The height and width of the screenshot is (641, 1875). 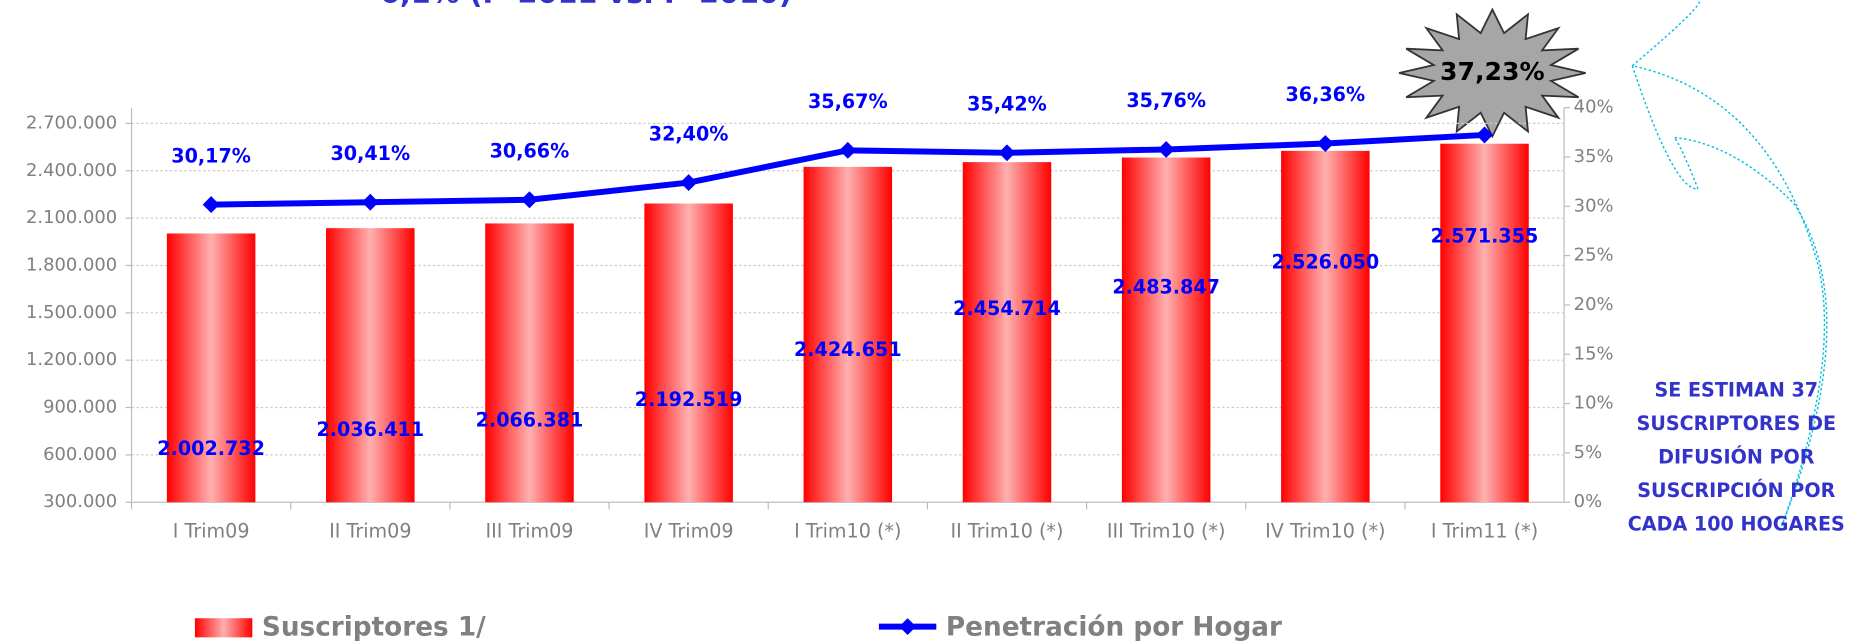 I want to click on annotation: SUSCRIPCIÓN POR, so click(x=1736, y=490).